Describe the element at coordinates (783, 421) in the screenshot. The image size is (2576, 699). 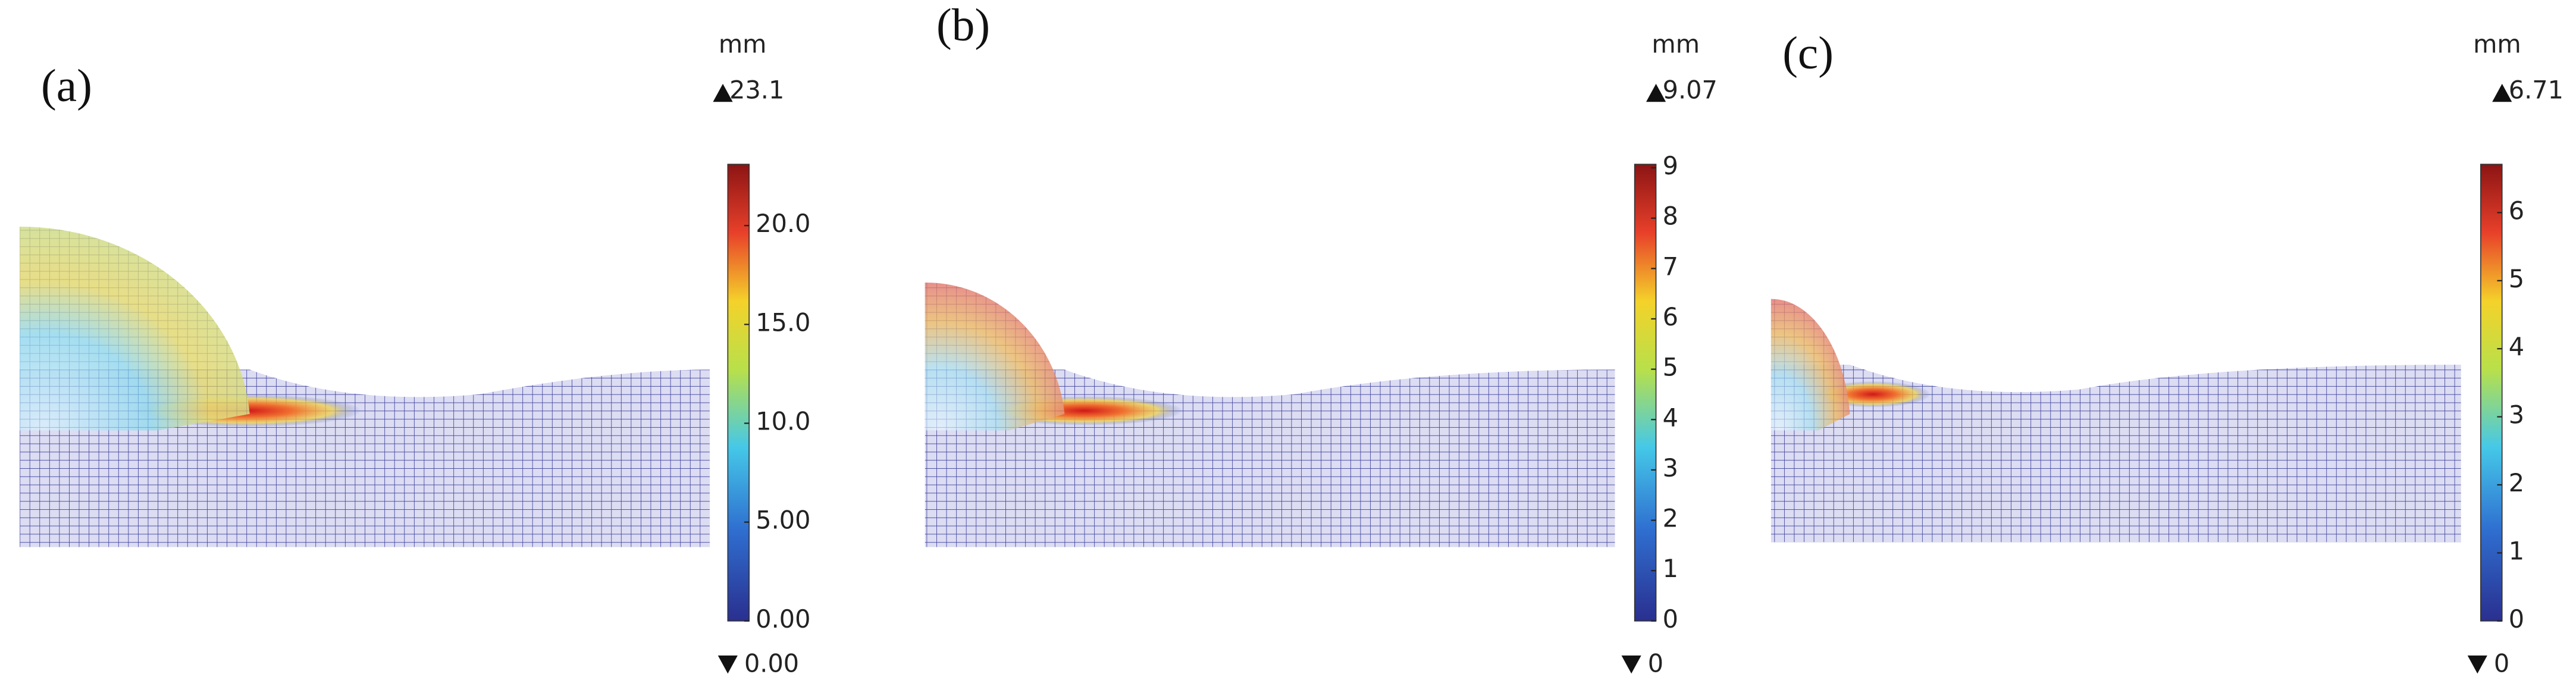
I see `colorbar-tick-label: 10.0` at that location.